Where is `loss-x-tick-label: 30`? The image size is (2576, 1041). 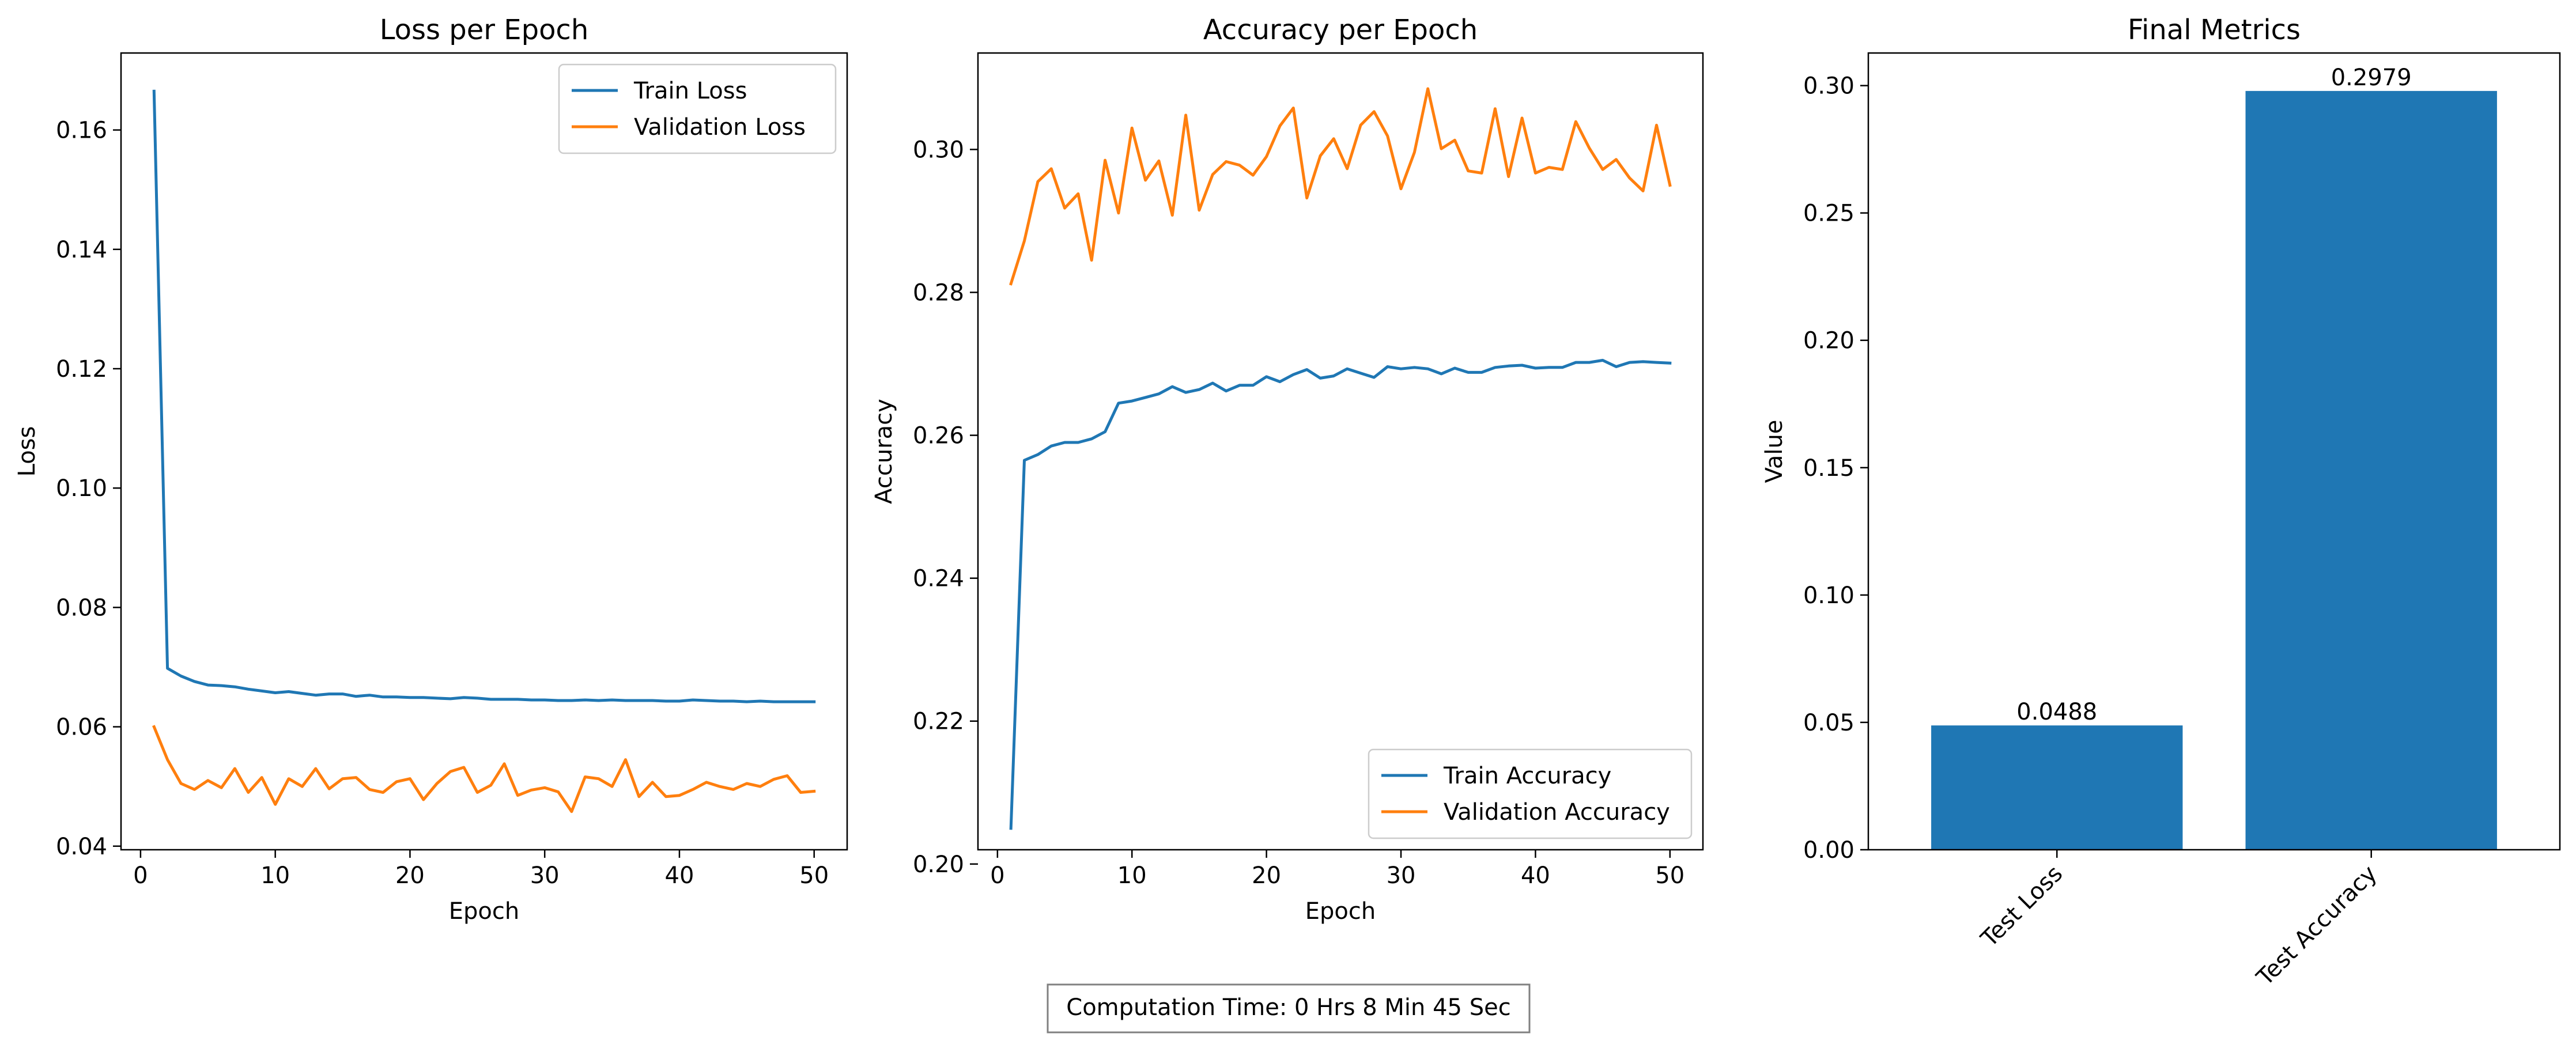
loss-x-tick-label: 30 is located at coordinates (545, 875).